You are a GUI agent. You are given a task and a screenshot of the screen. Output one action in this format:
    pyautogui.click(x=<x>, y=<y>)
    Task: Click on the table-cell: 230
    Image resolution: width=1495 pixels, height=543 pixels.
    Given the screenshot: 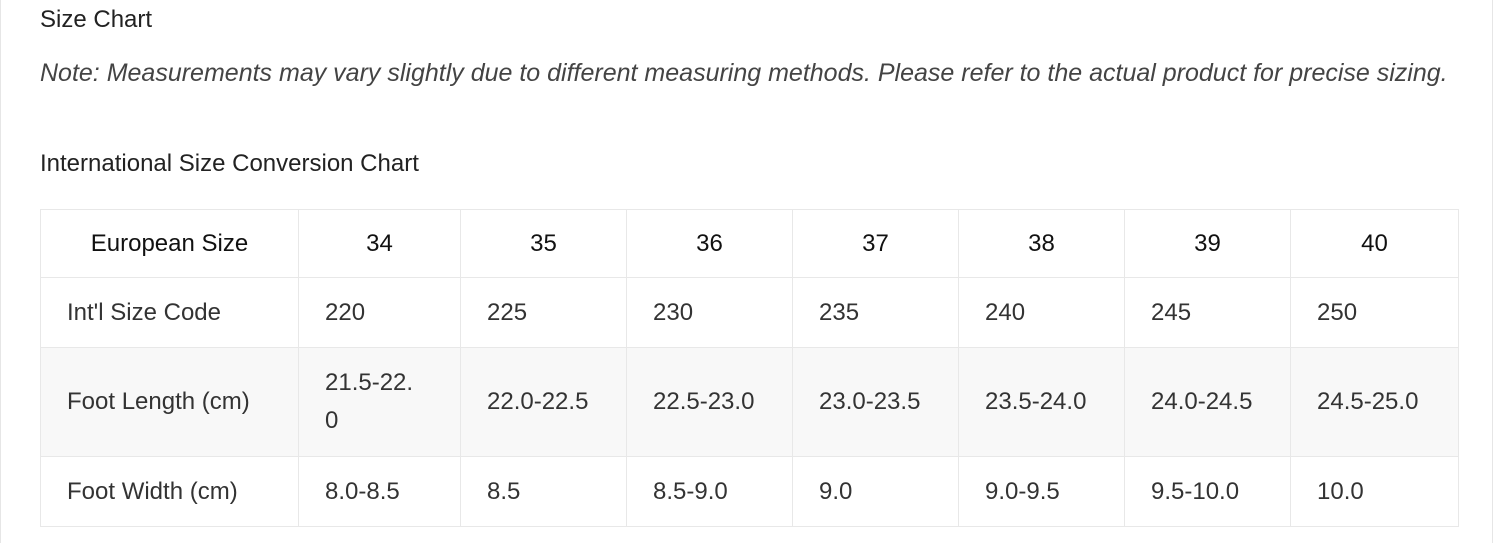 What is the action you would take?
    pyautogui.click(x=709, y=312)
    